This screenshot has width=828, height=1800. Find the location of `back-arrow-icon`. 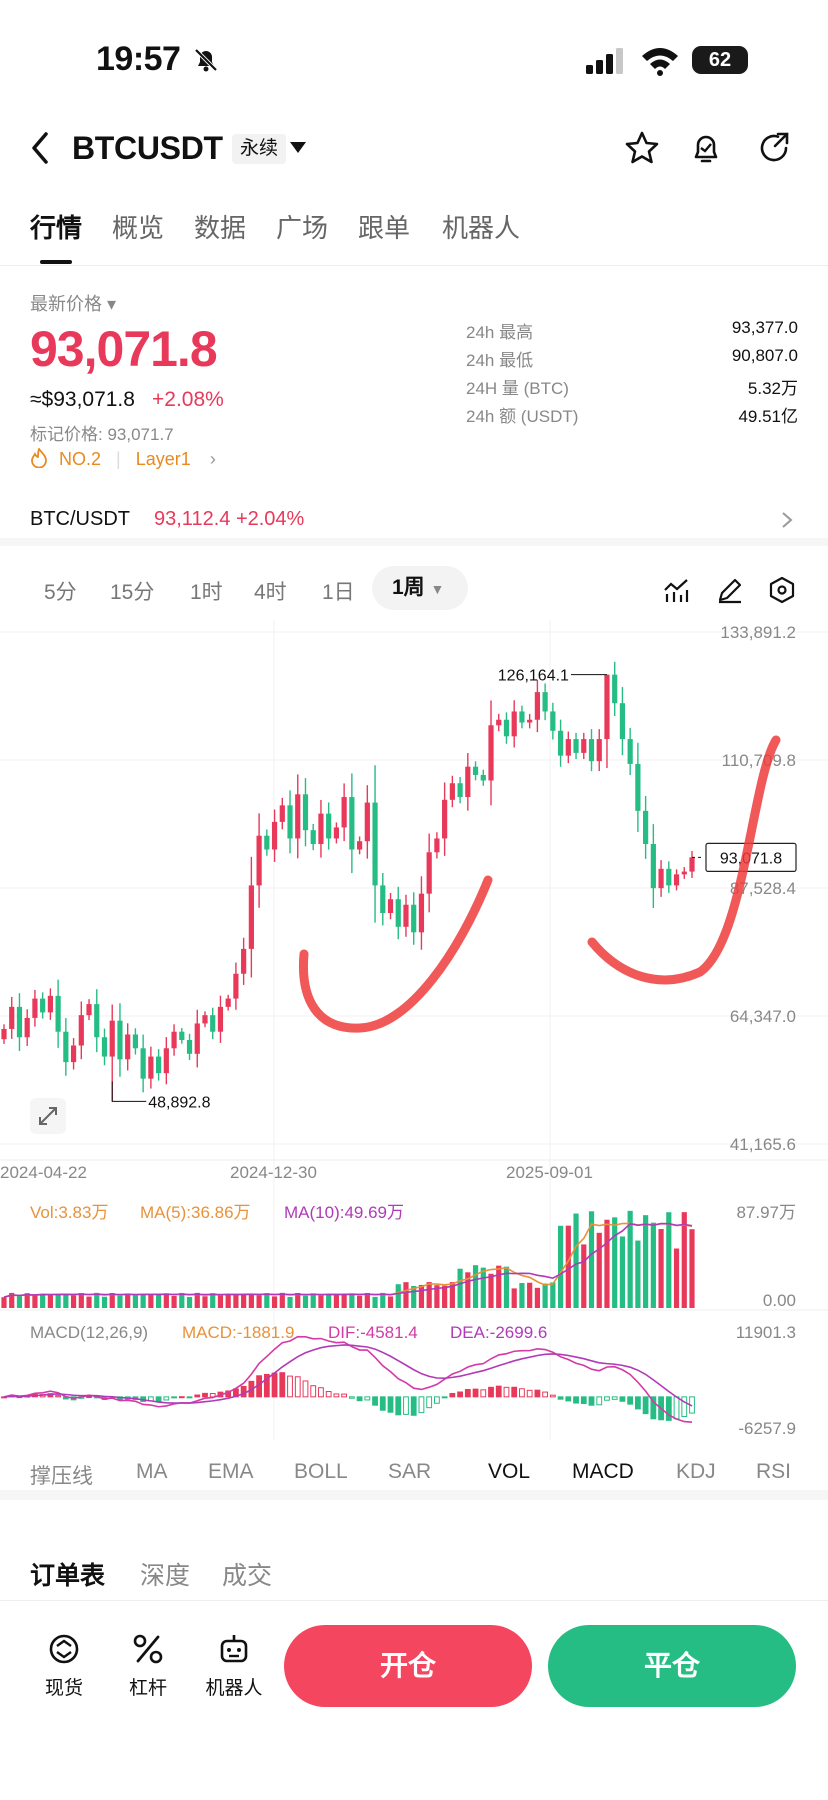

back-arrow-icon is located at coordinates (40, 148).